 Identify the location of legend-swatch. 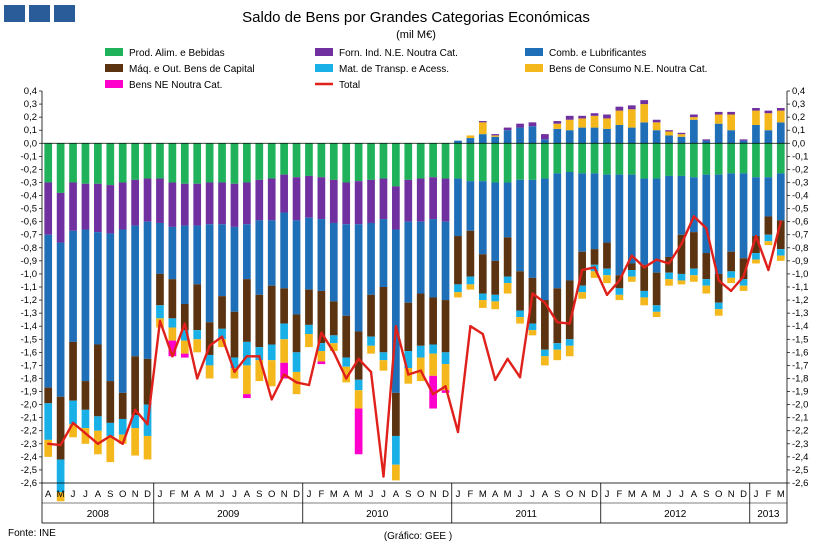
(324, 52).